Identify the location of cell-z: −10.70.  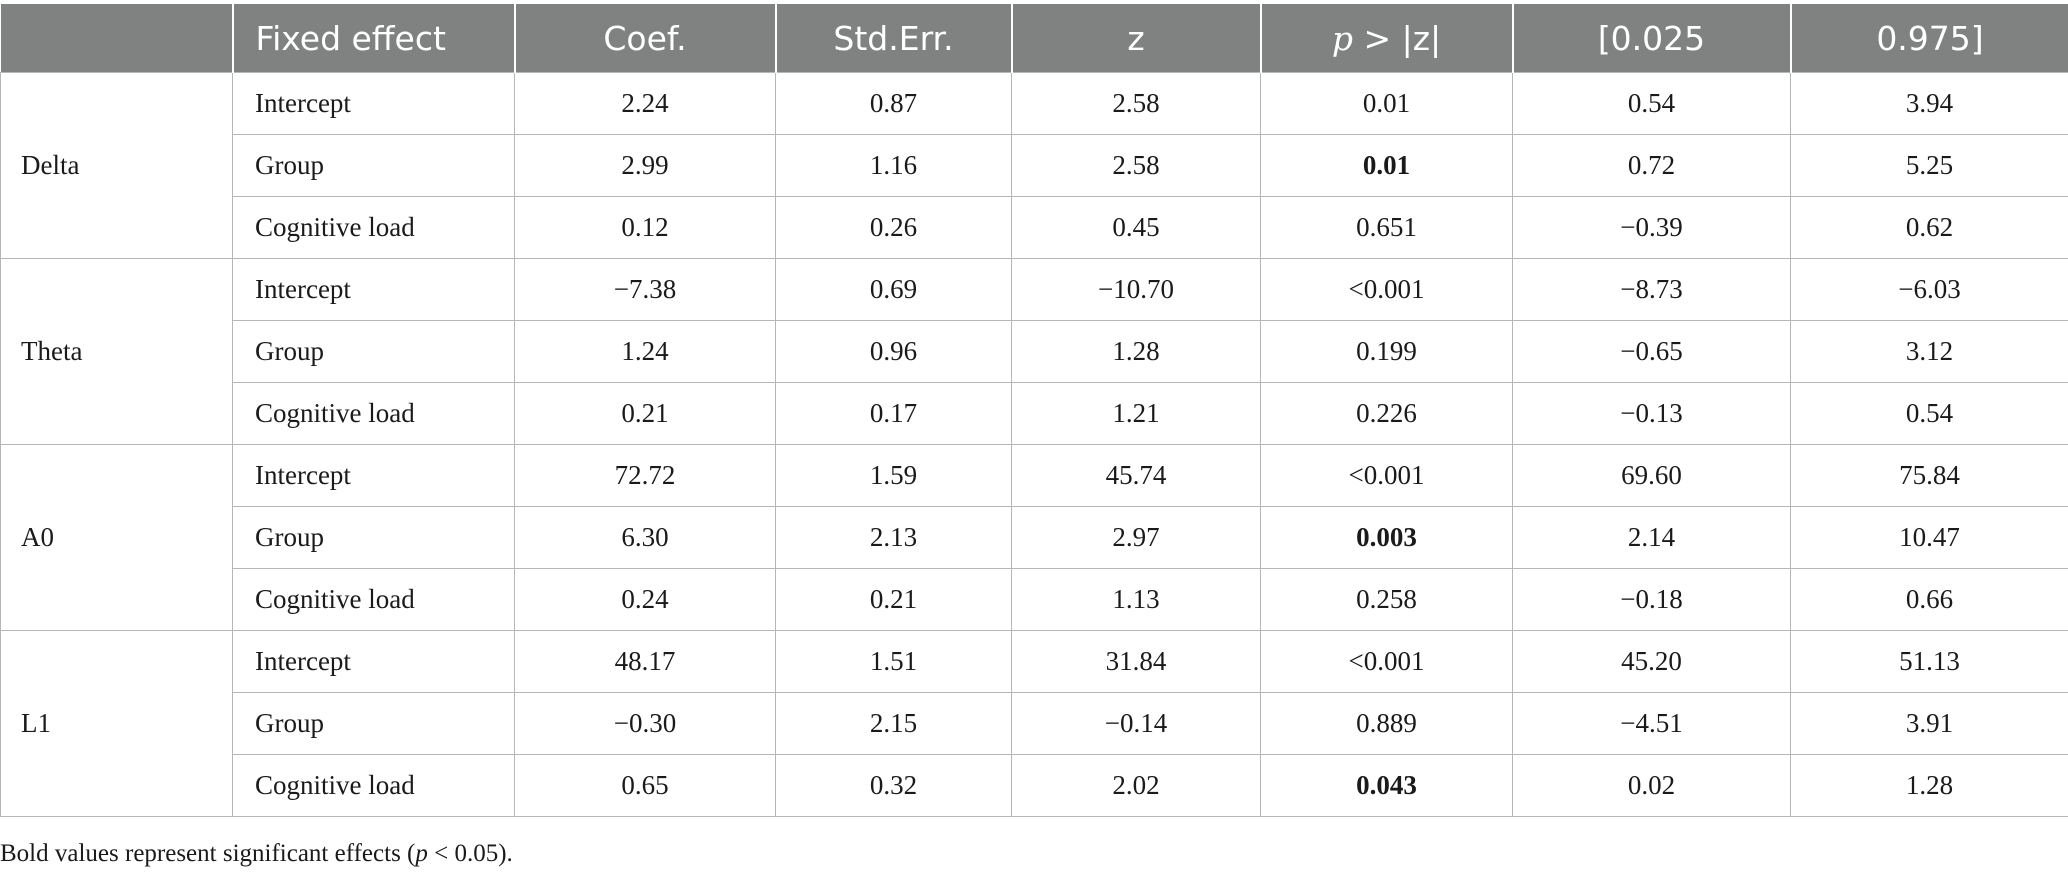
(1136, 289).